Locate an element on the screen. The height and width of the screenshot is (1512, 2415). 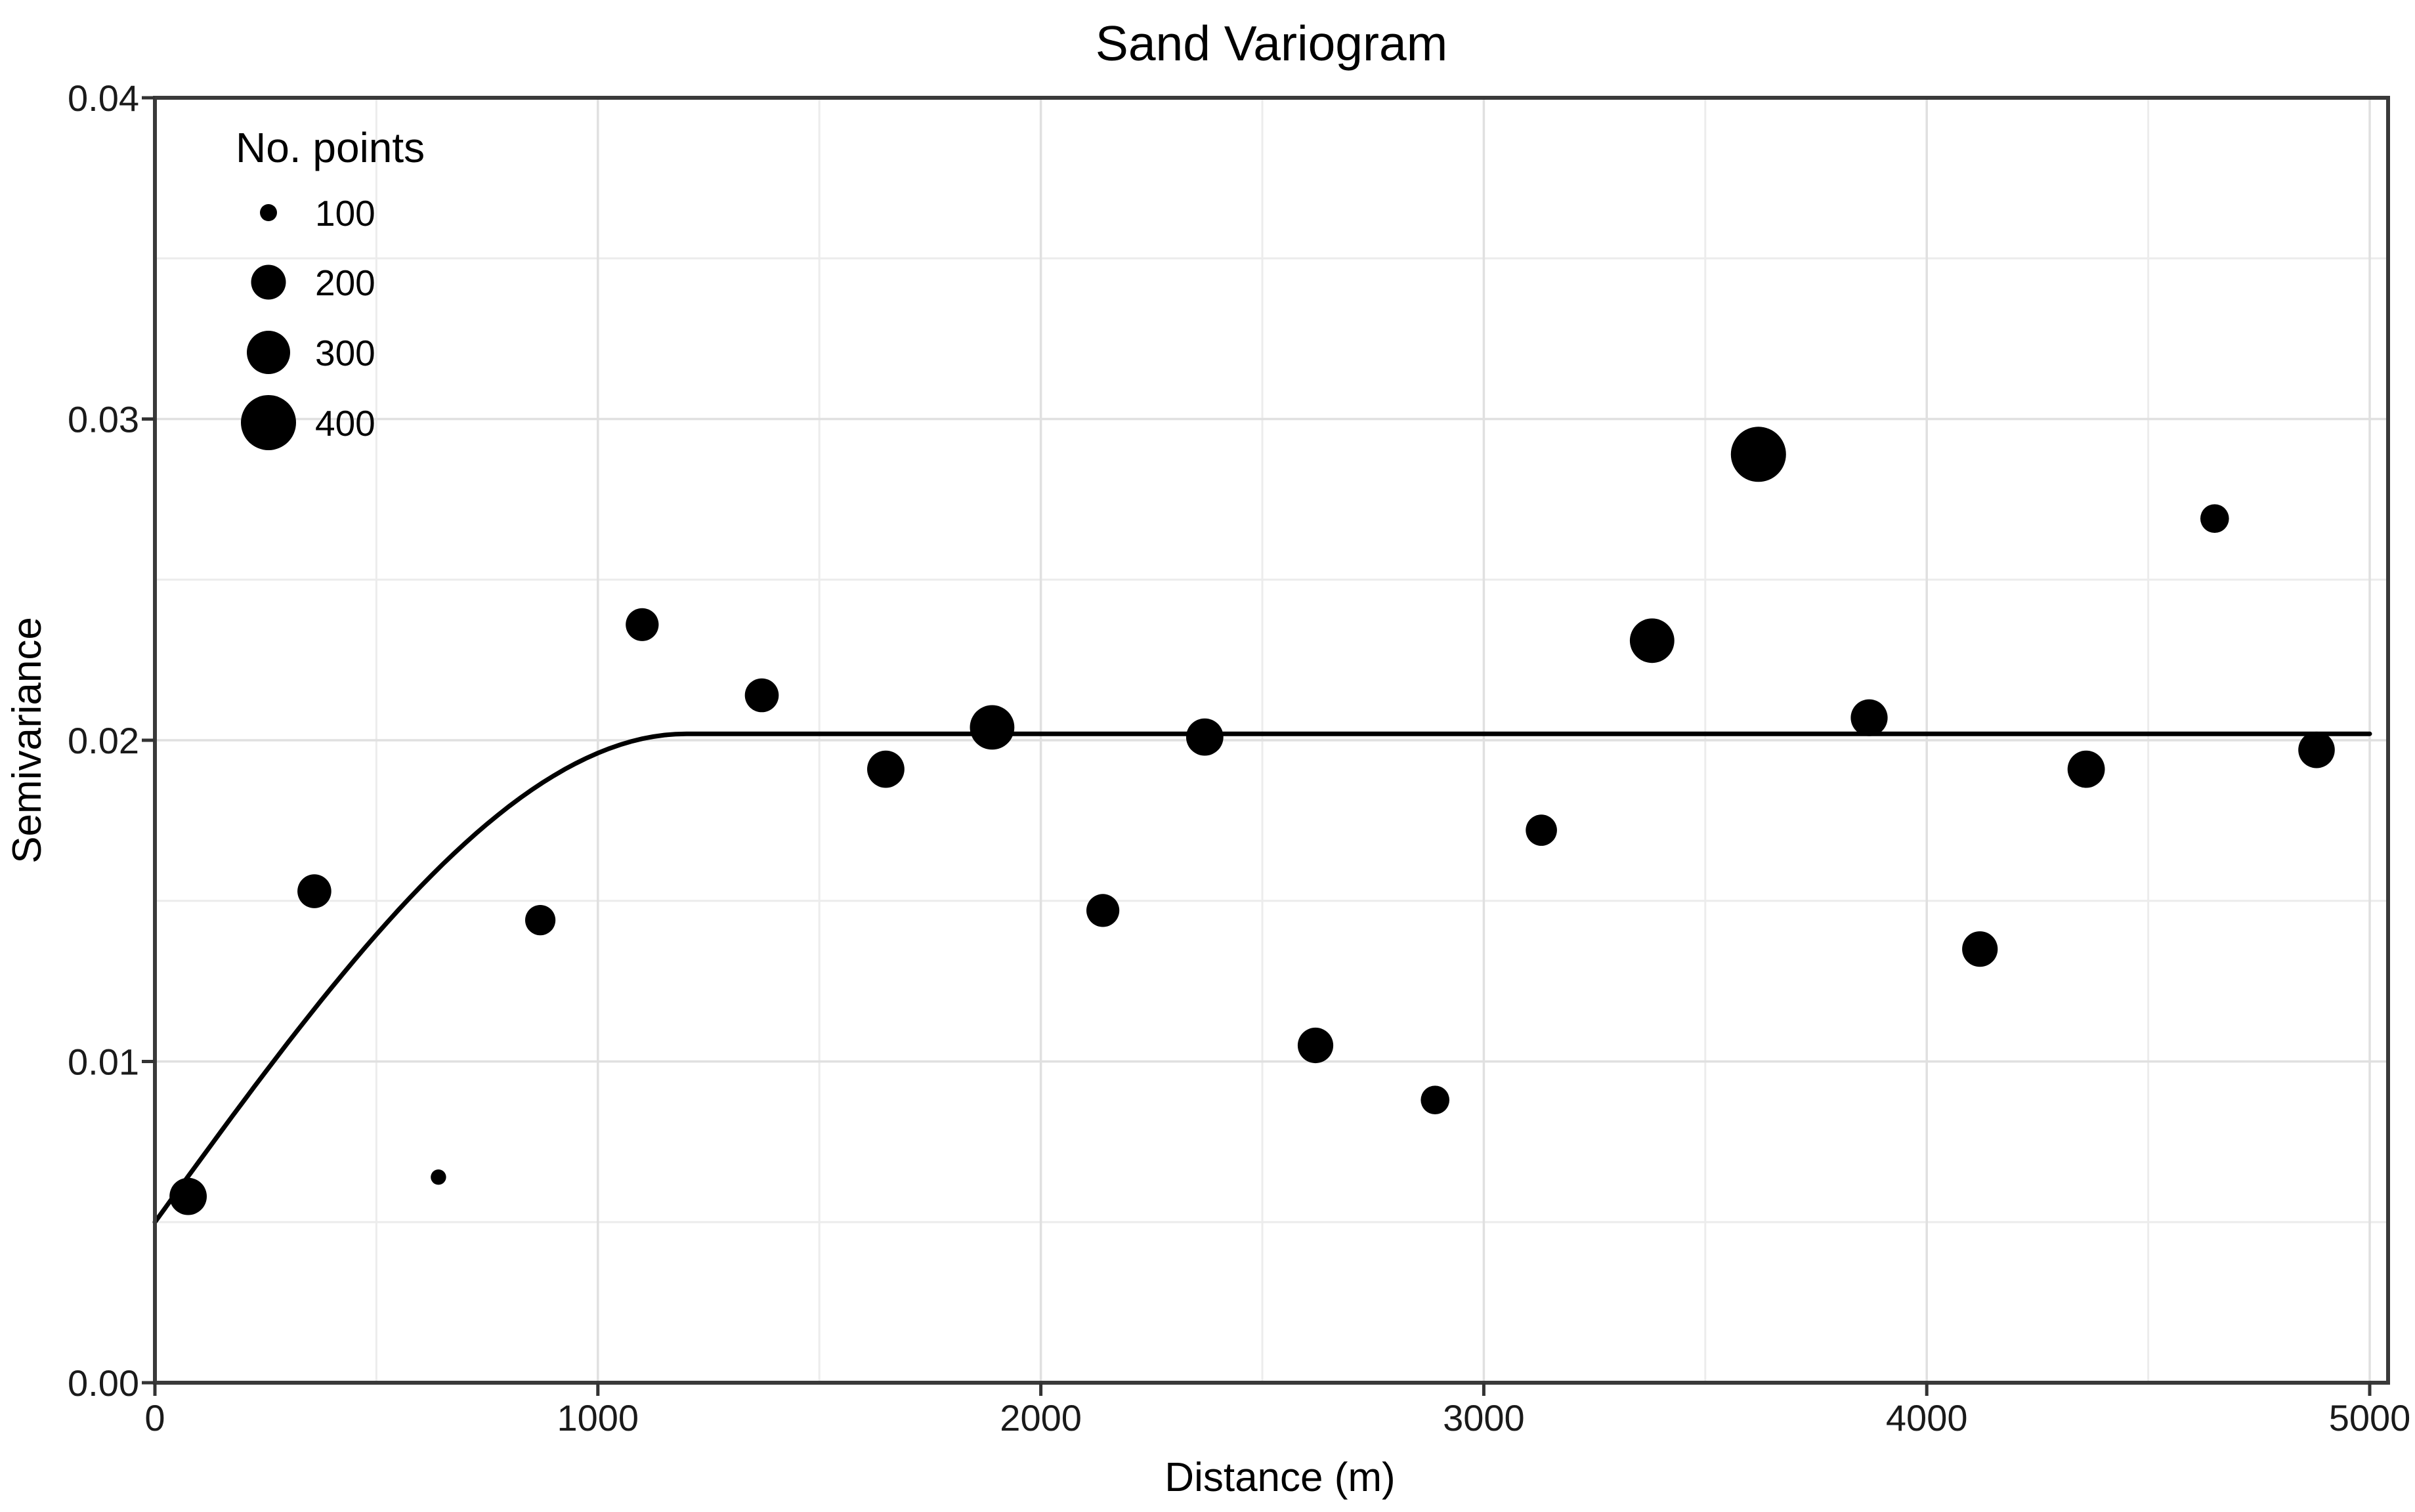
x-tick-label: 0 is located at coordinates (154, 1417).